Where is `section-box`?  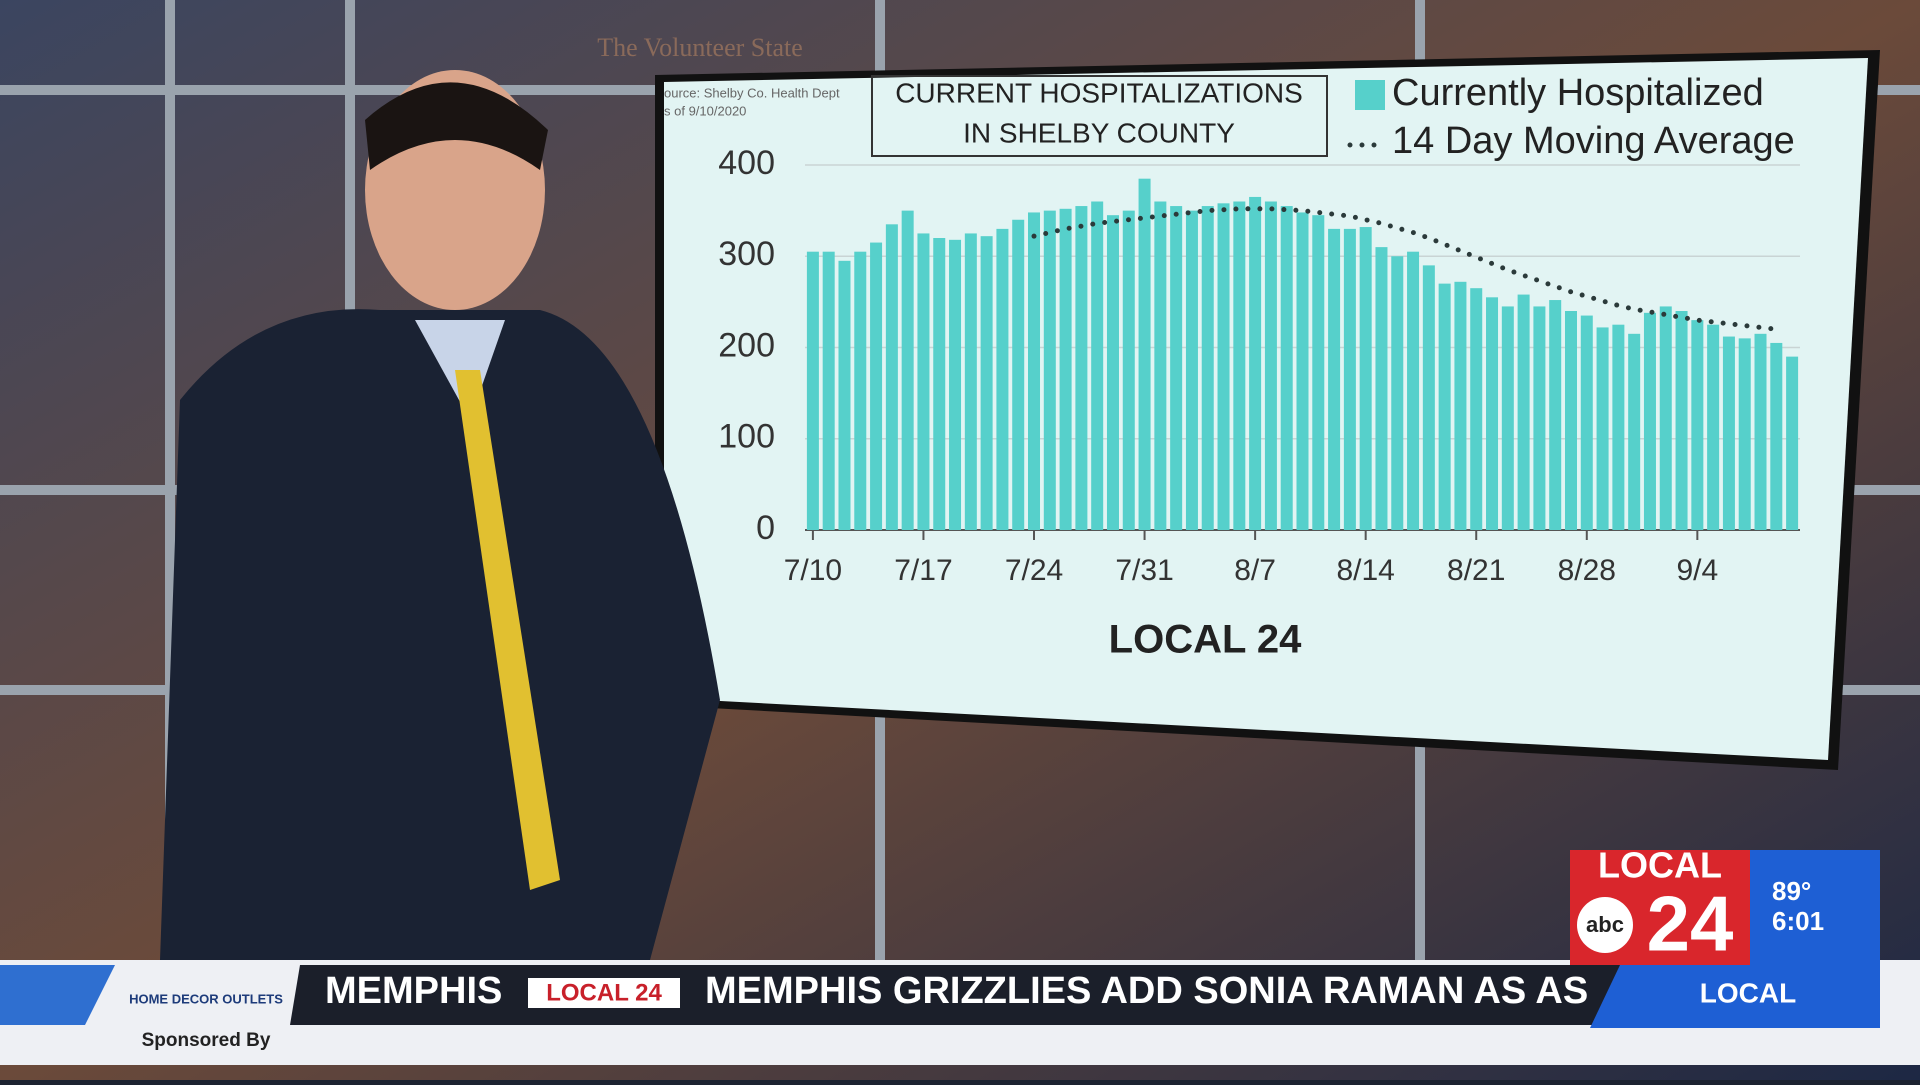 section-box is located at coordinates (1735, 996).